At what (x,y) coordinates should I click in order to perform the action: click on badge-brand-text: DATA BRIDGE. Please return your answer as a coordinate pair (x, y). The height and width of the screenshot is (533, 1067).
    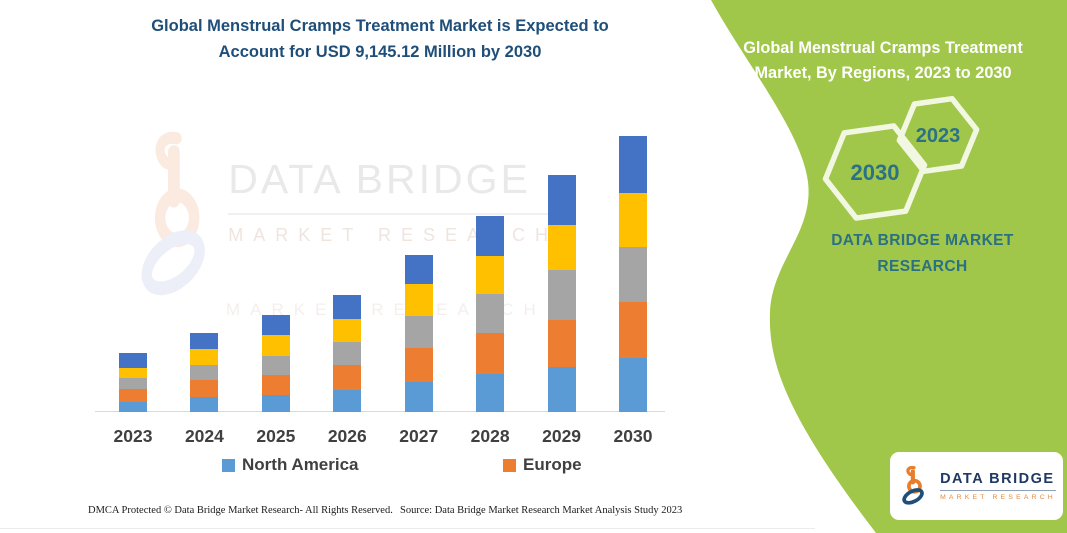
    Looking at the image, I should click on (998, 481).